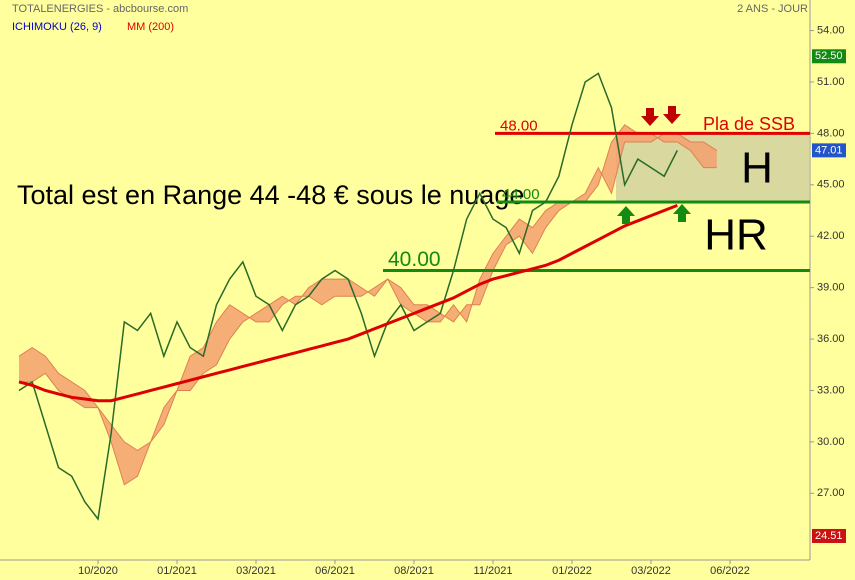  What do you see at coordinates (730, 571) in the screenshot?
I see `x-tick-label: 06/2022` at bounding box center [730, 571].